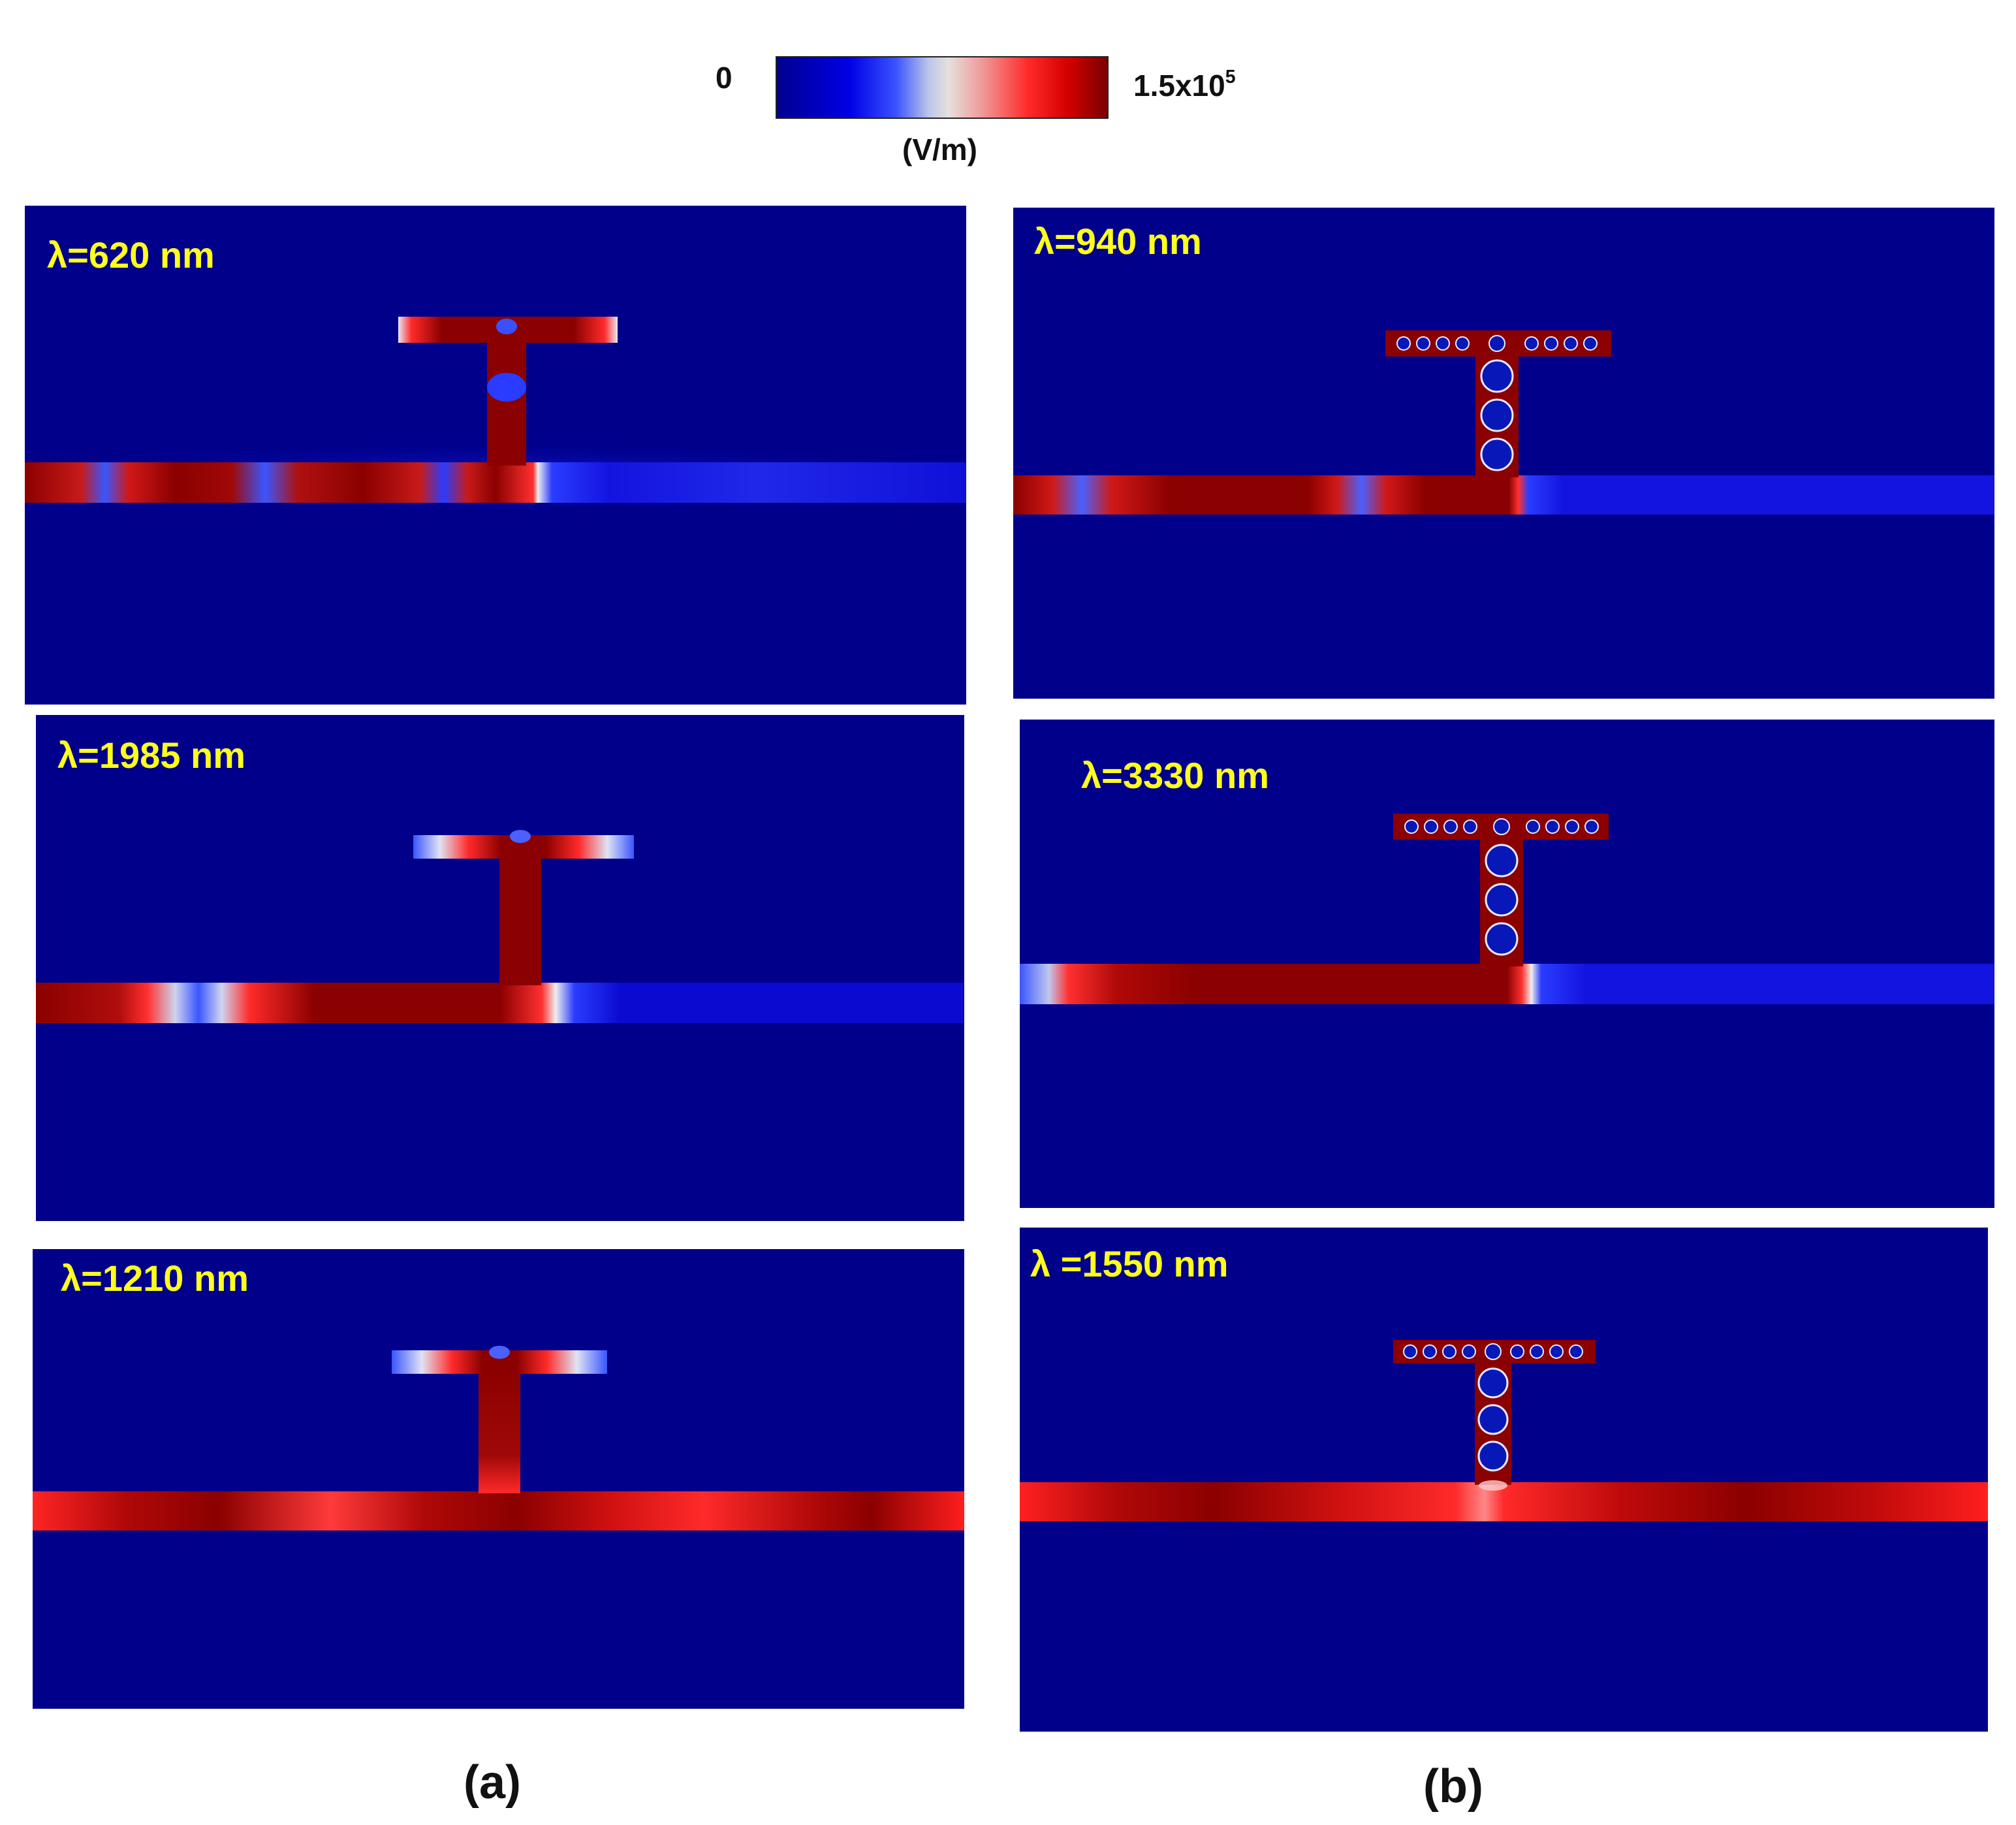 The height and width of the screenshot is (1825, 2016). Describe the element at coordinates (939, 150) in the screenshot. I see `colorbar-unit: (V/m)` at that location.